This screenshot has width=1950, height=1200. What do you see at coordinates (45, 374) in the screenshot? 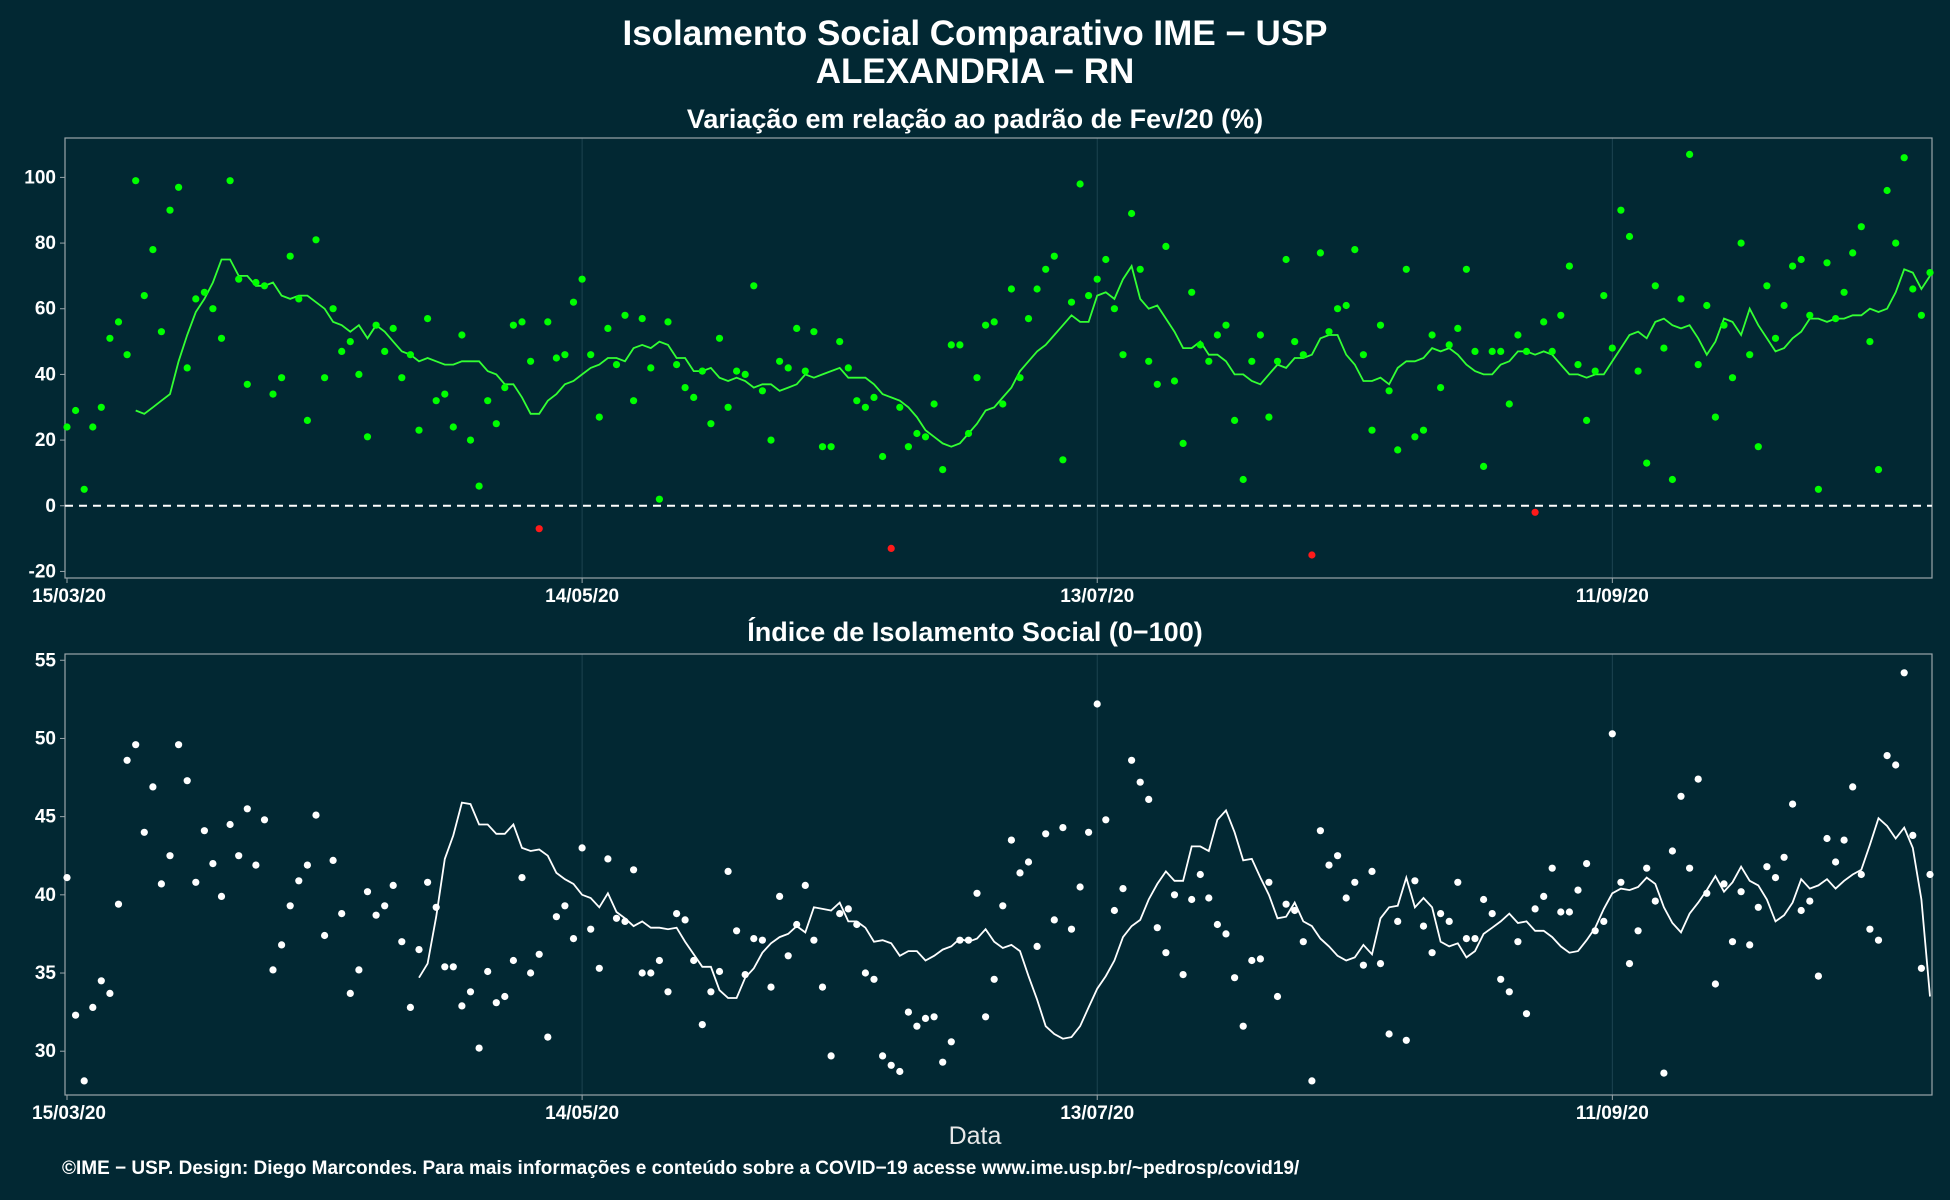
I see `y-tick-label-variation: 40` at bounding box center [45, 374].